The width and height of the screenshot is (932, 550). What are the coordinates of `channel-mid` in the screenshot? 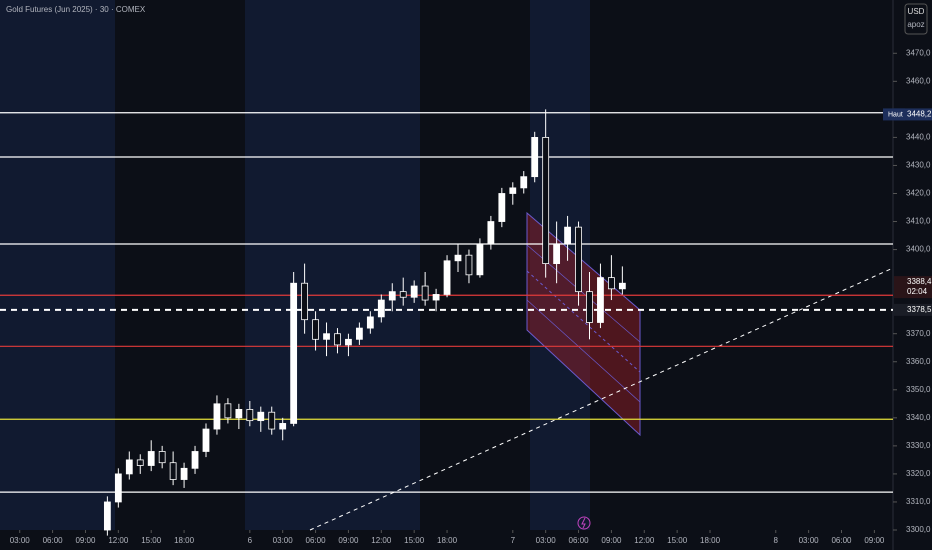 It's located at (583, 321).